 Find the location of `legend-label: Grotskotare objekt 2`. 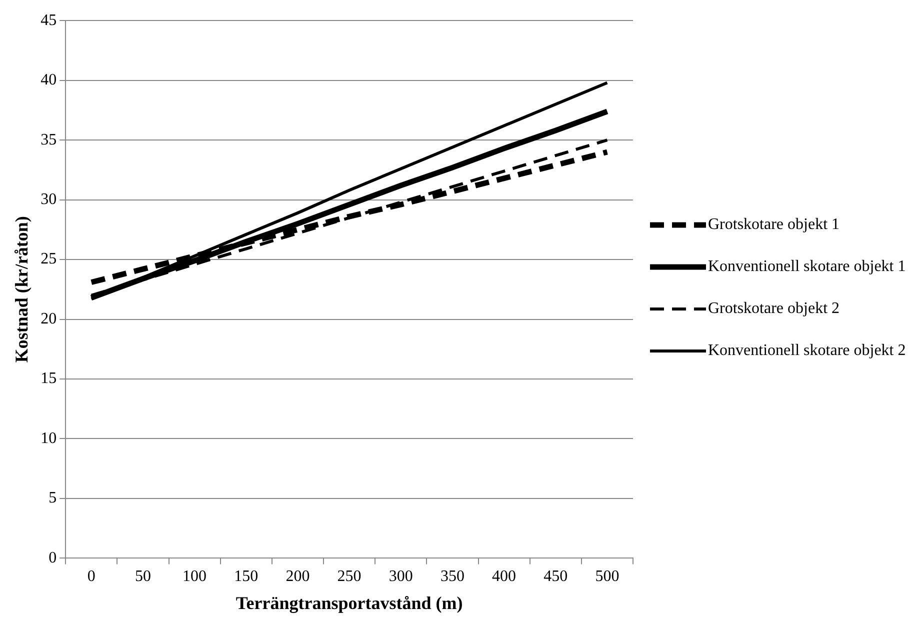

legend-label: Grotskotare objekt 2 is located at coordinates (774, 309).